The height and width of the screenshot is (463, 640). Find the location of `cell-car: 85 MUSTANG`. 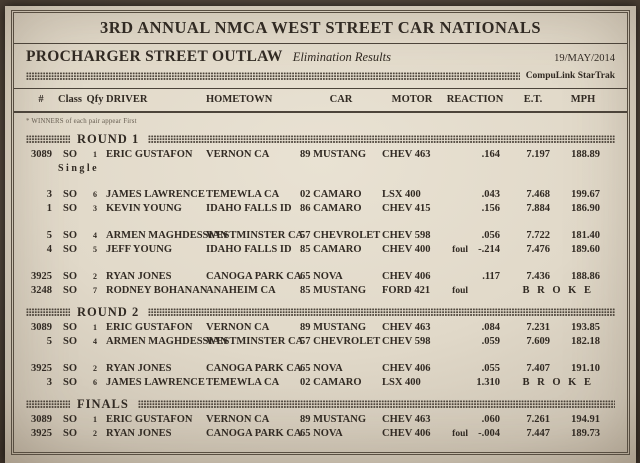

cell-car: 85 MUSTANG is located at coordinates (333, 290).